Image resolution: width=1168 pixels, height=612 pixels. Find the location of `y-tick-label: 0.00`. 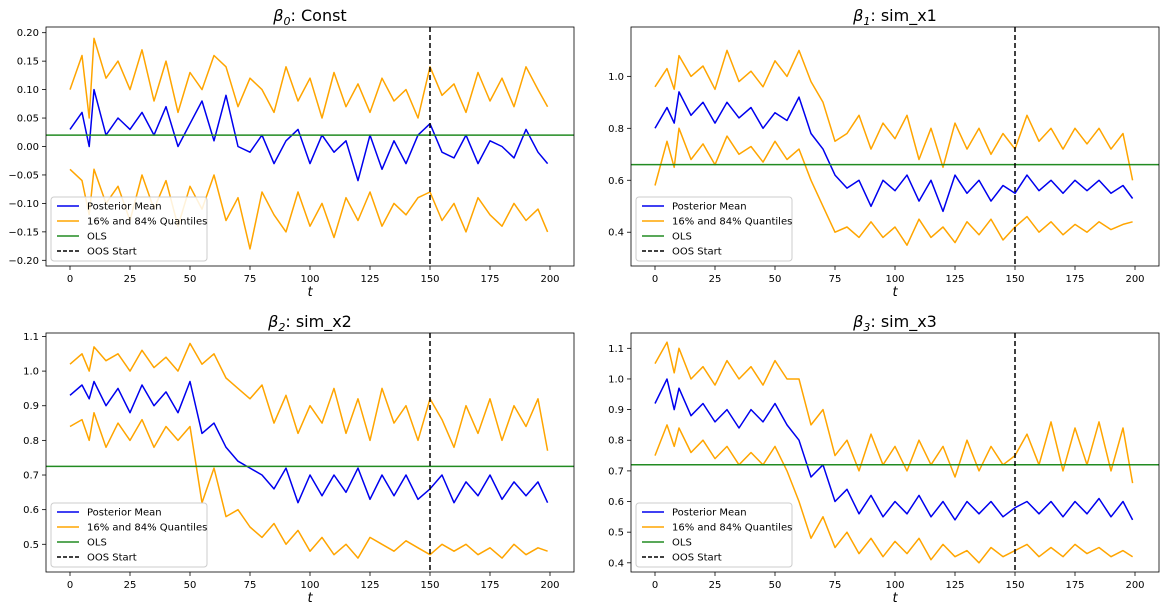

y-tick-label: 0.00 is located at coordinates (28, 147).